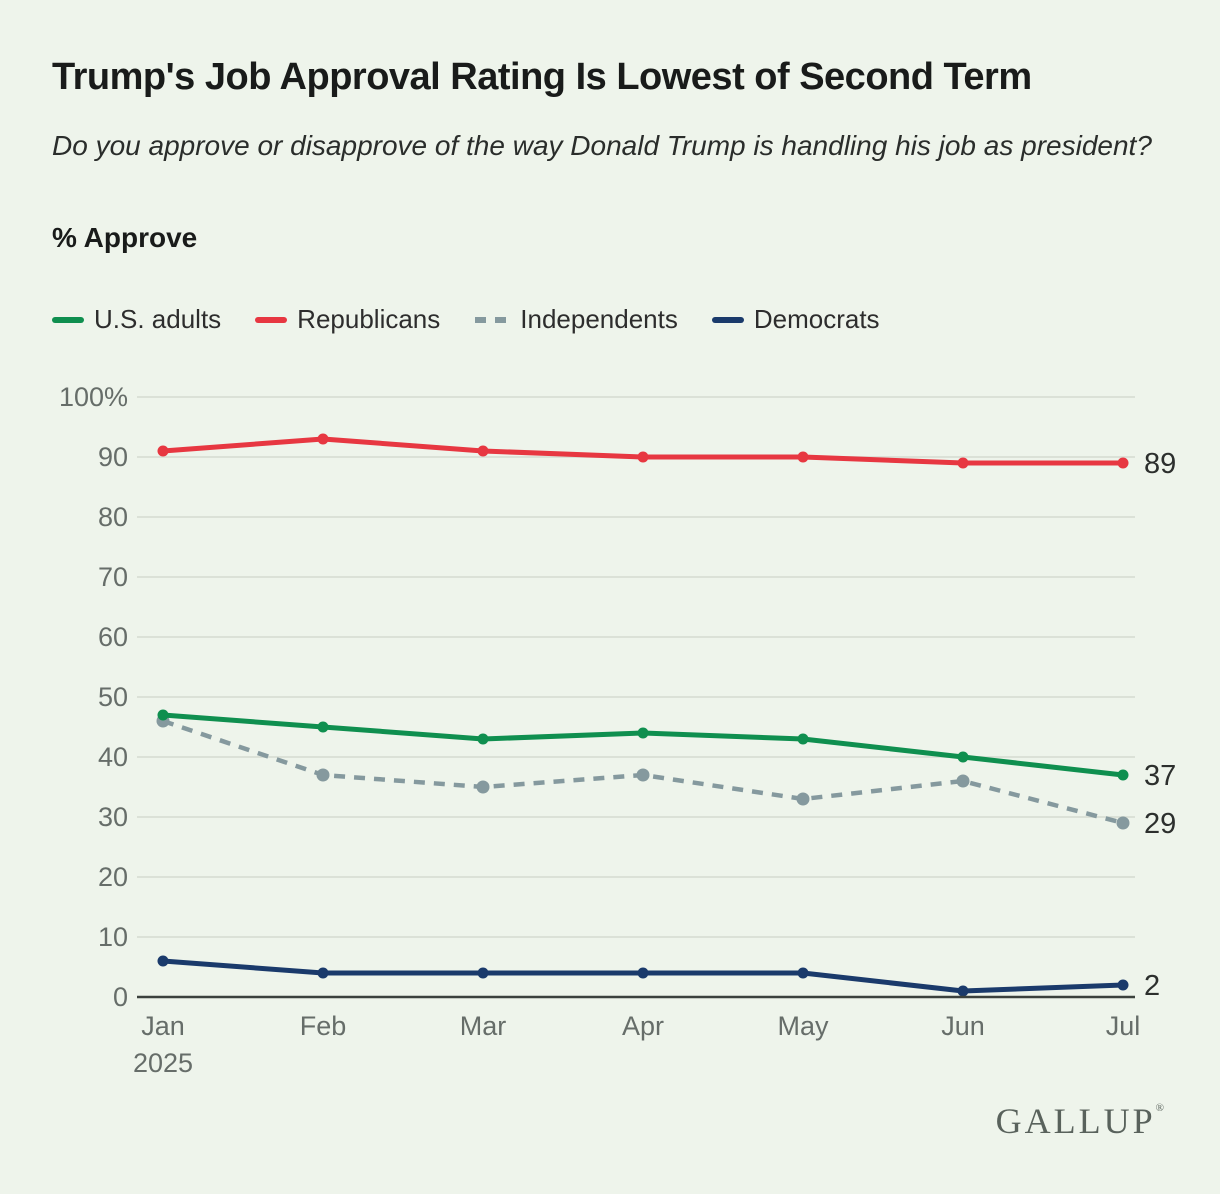  I want to click on series-end-value-label: 29, so click(1160, 824).